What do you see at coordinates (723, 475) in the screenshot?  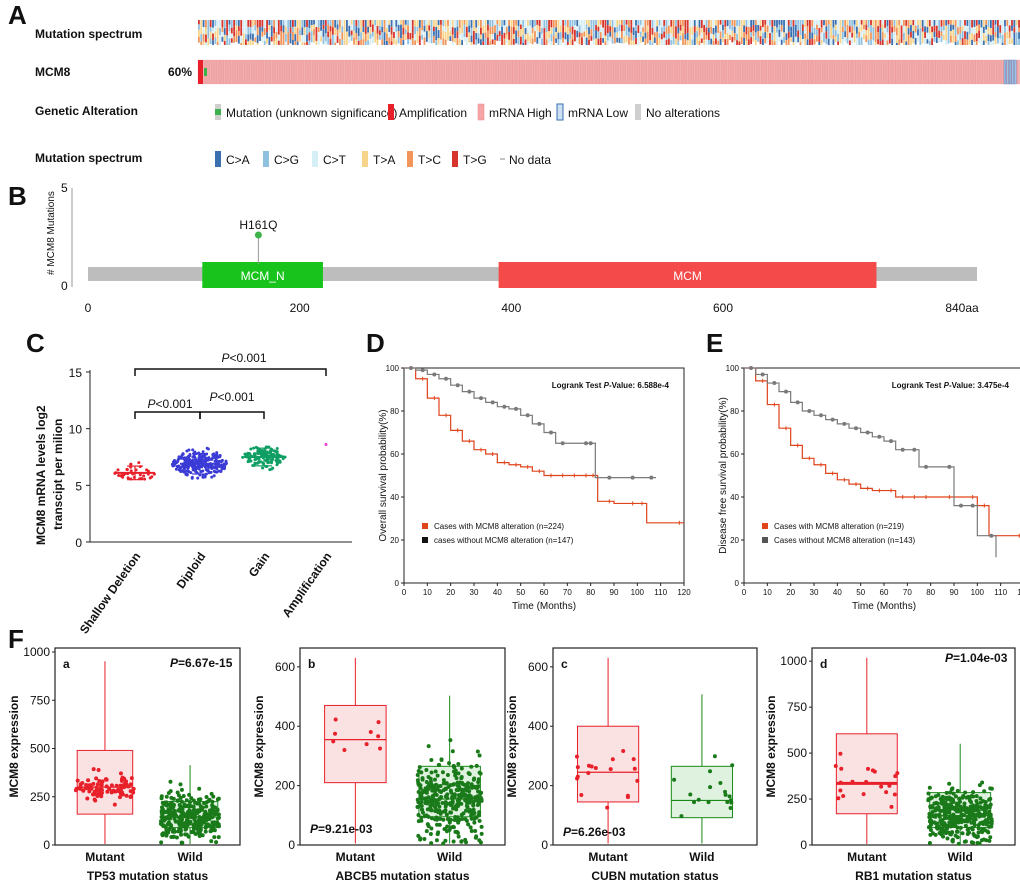 I see `km-ylabel: Disease free survival probability(%)` at bounding box center [723, 475].